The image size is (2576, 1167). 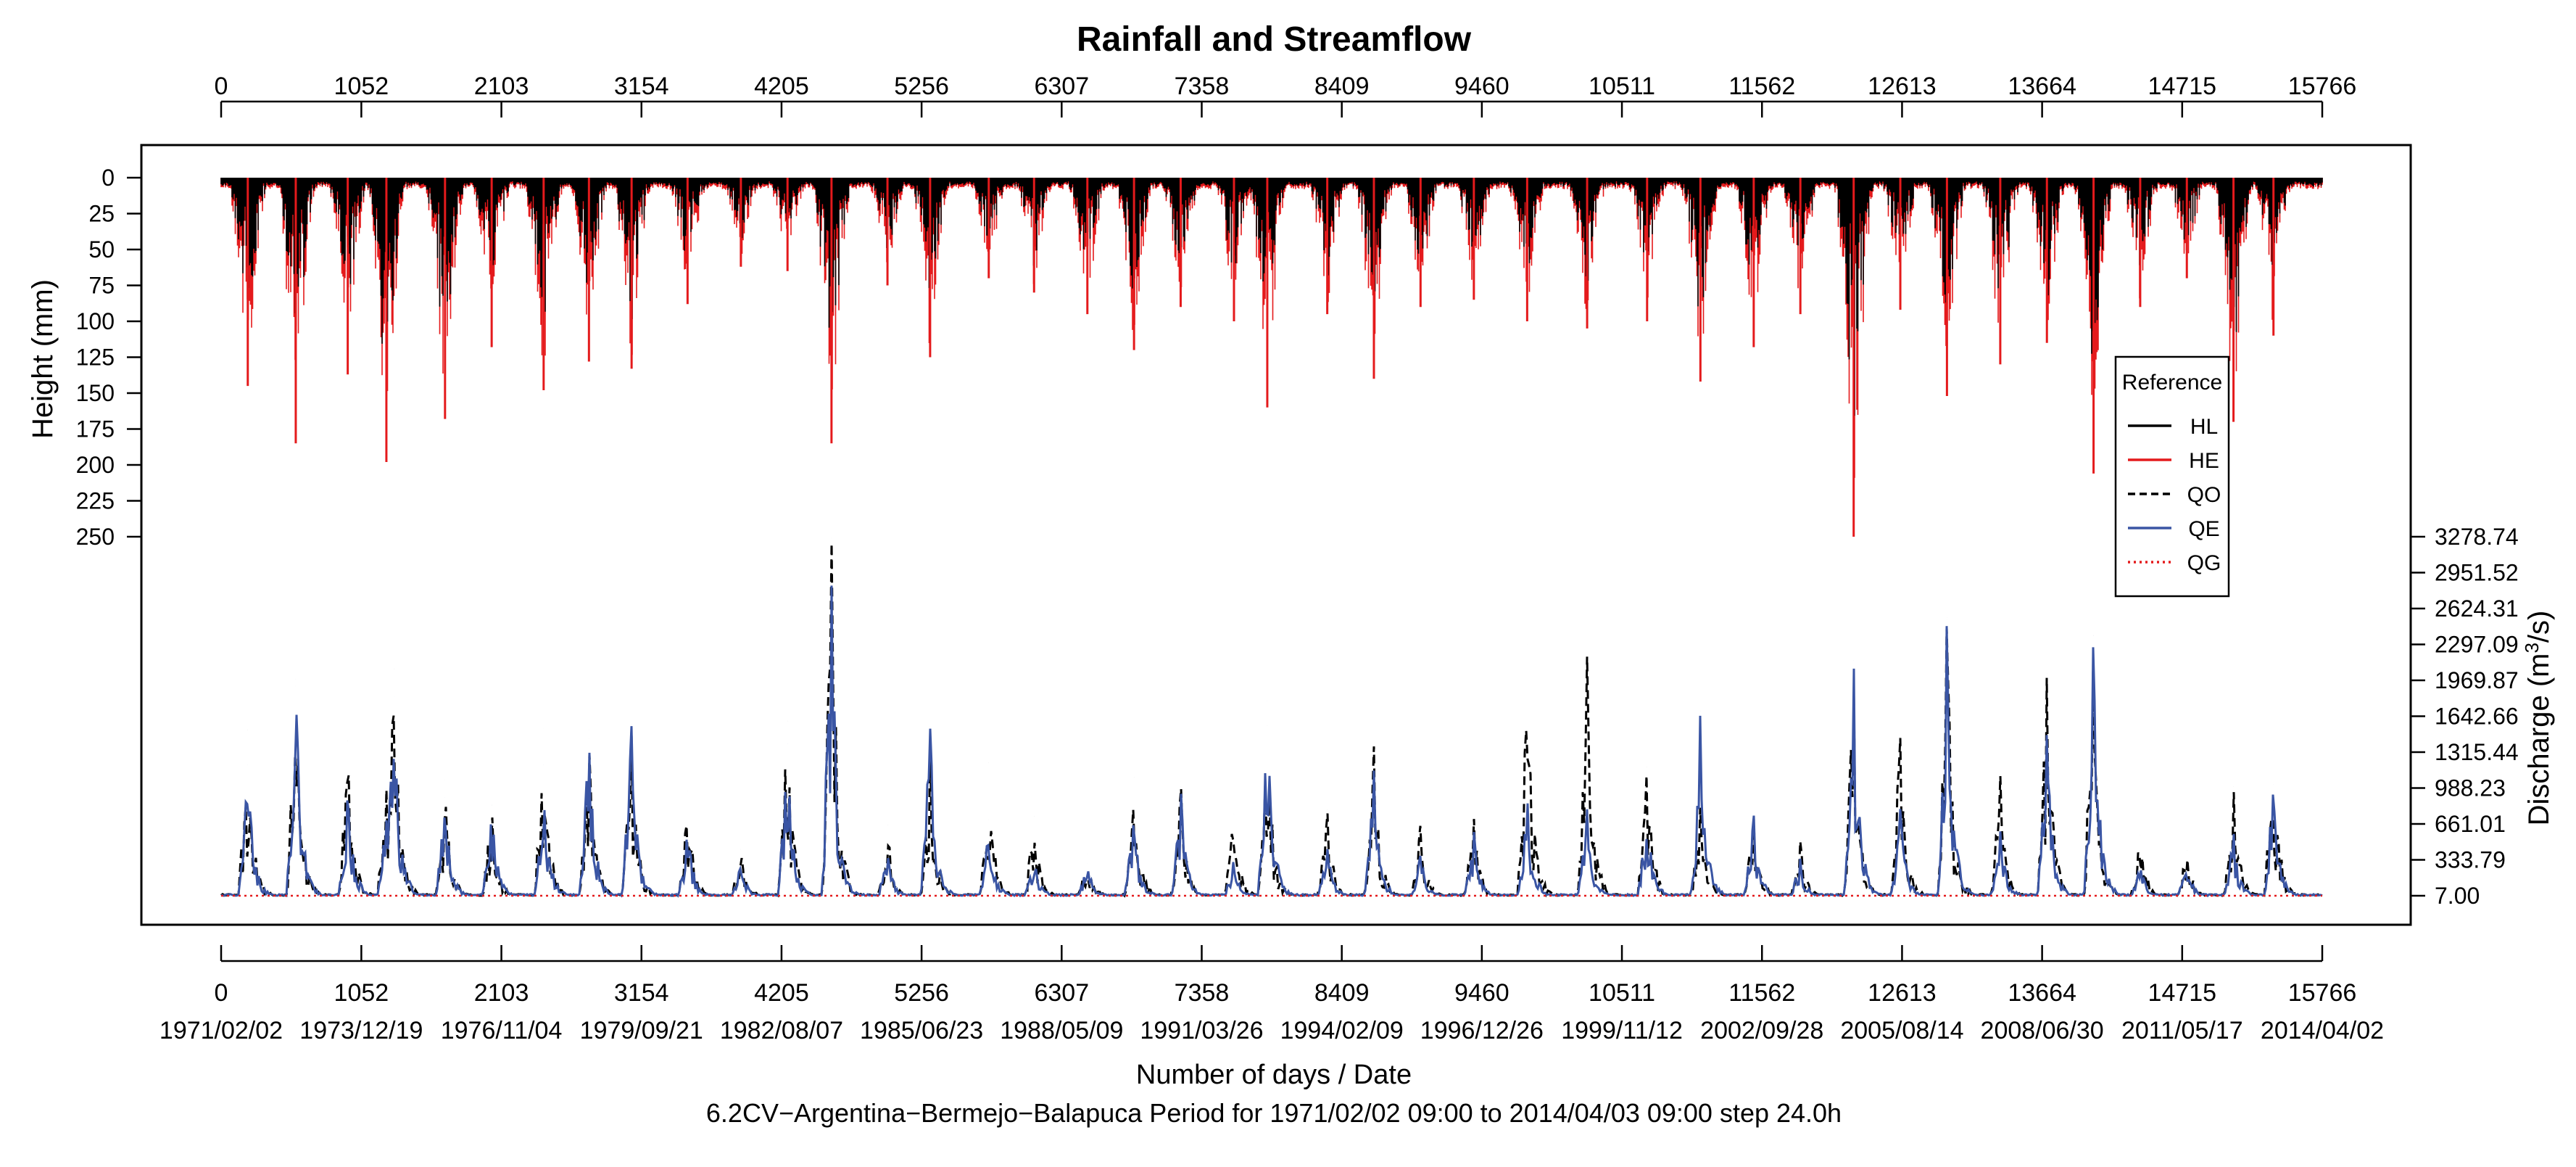 I want to click on date-tick-label: 1988/05/09, so click(x=1061, y=1030).